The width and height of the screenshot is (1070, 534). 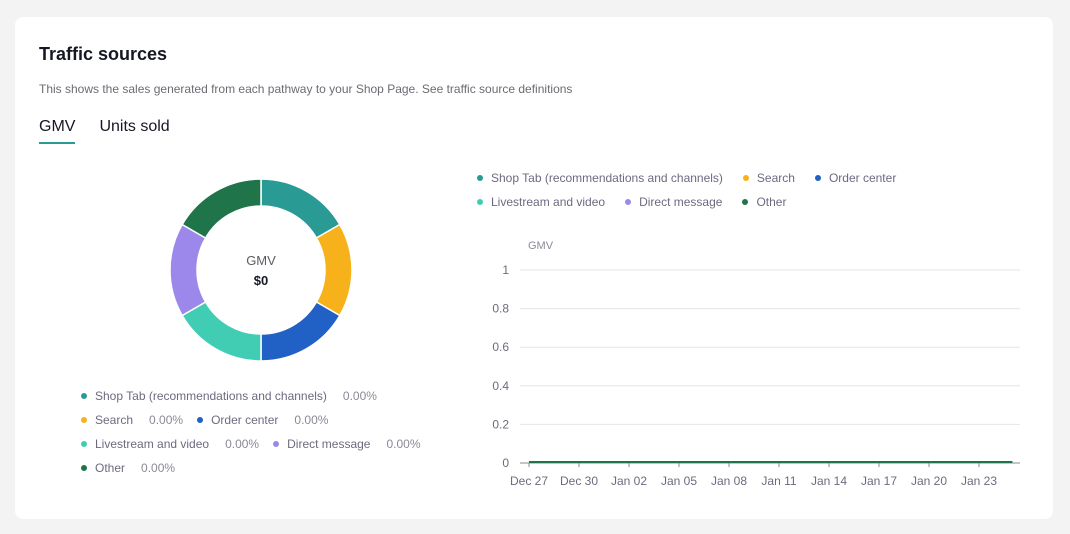 I want to click on line-legend-item: Other, so click(x=764, y=202).